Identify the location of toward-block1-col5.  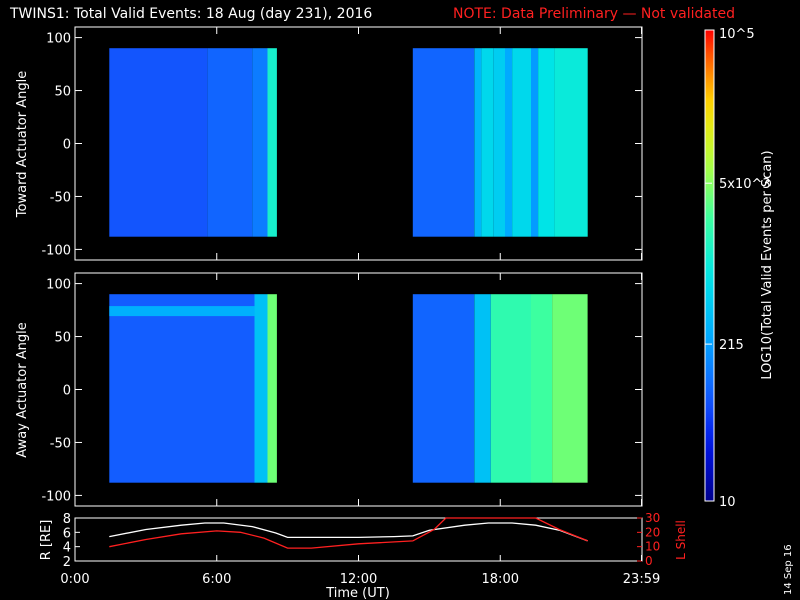
(521, 142).